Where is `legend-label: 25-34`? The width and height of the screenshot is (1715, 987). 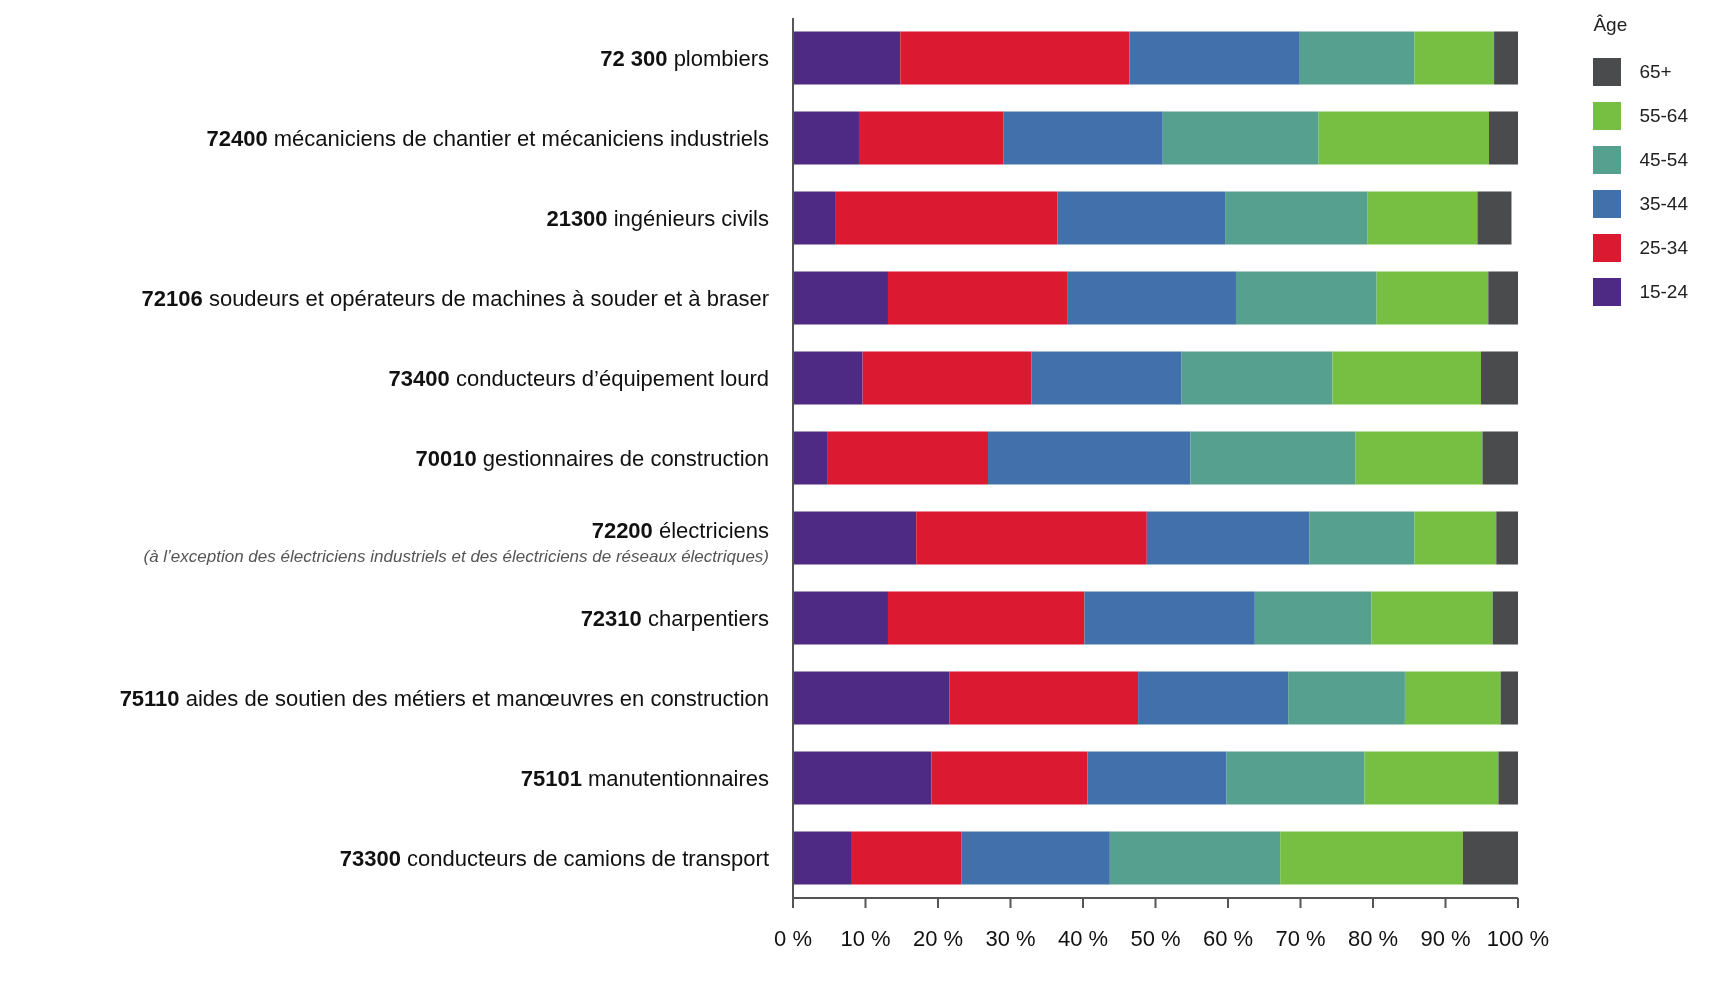 legend-label: 25-34 is located at coordinates (1663, 248).